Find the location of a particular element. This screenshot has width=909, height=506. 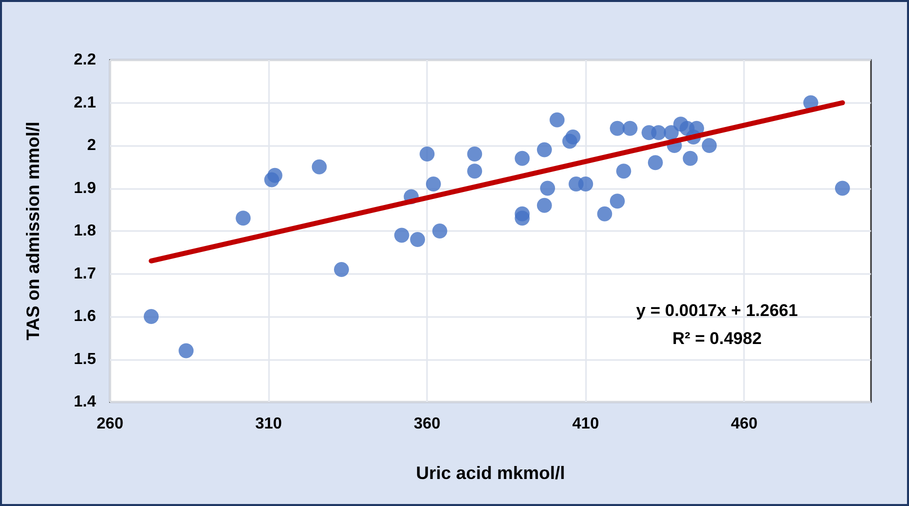

y-tick-label: 1.6 is located at coordinates (85, 316).